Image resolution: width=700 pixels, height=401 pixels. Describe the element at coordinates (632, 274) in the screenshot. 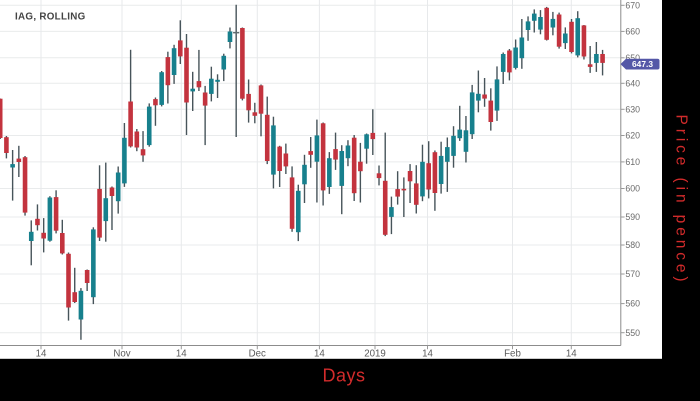

I see `svg-text: 570` at that location.